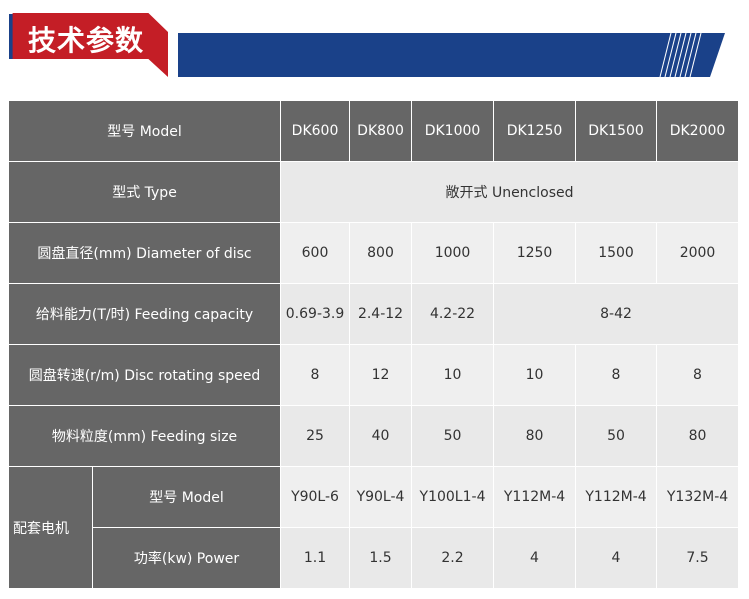 This screenshot has height=599, width=749. Describe the element at coordinates (381, 253) in the screenshot. I see `cell: 800` at that location.